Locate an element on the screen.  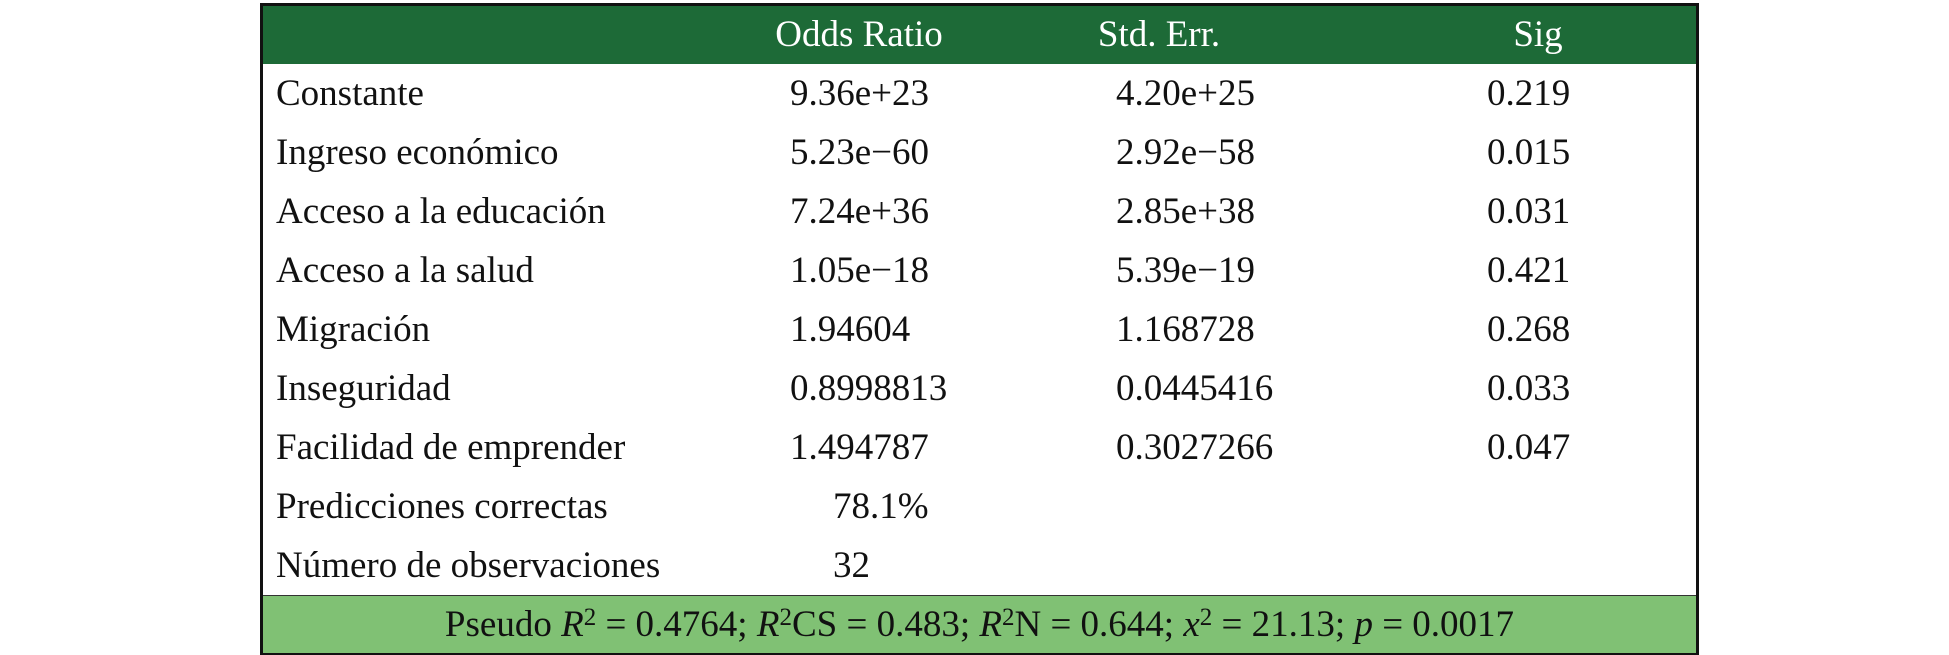
cell-value: 0.421 is located at coordinates (1529, 270).